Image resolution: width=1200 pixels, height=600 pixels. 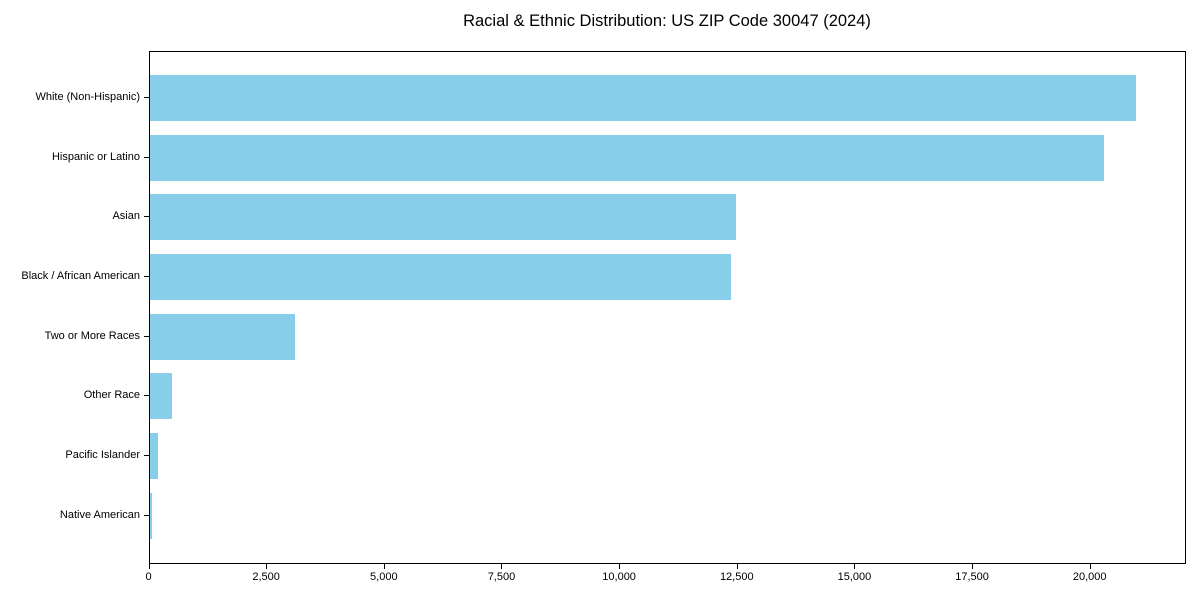 What do you see at coordinates (384, 577) in the screenshot?
I see `x-tick-label-5000: 5,000` at bounding box center [384, 577].